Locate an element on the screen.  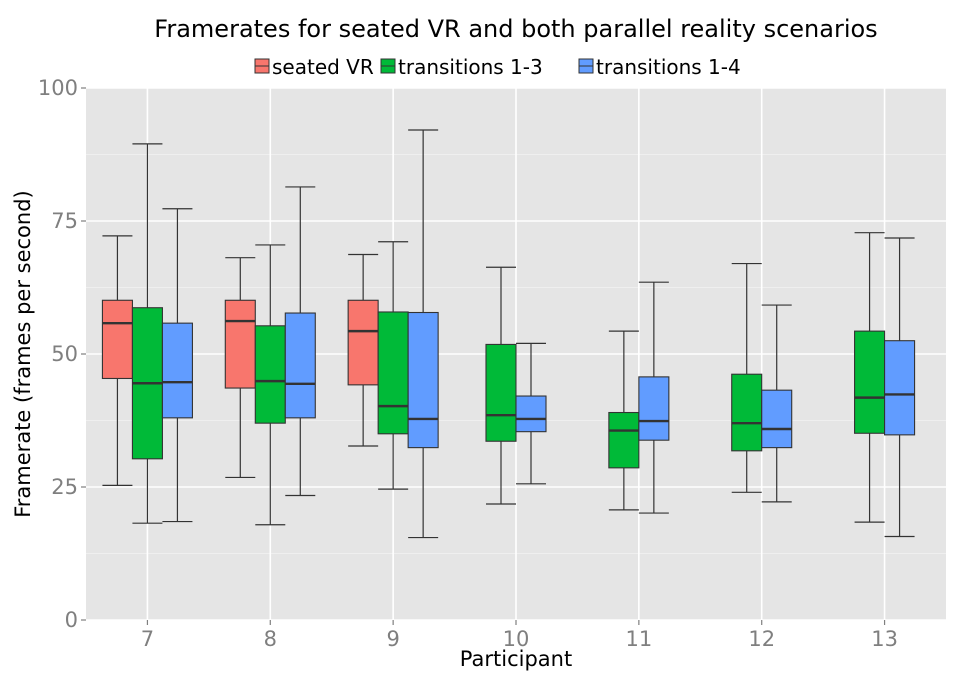
y-tick-label: 50 is located at coordinates (64, 354).